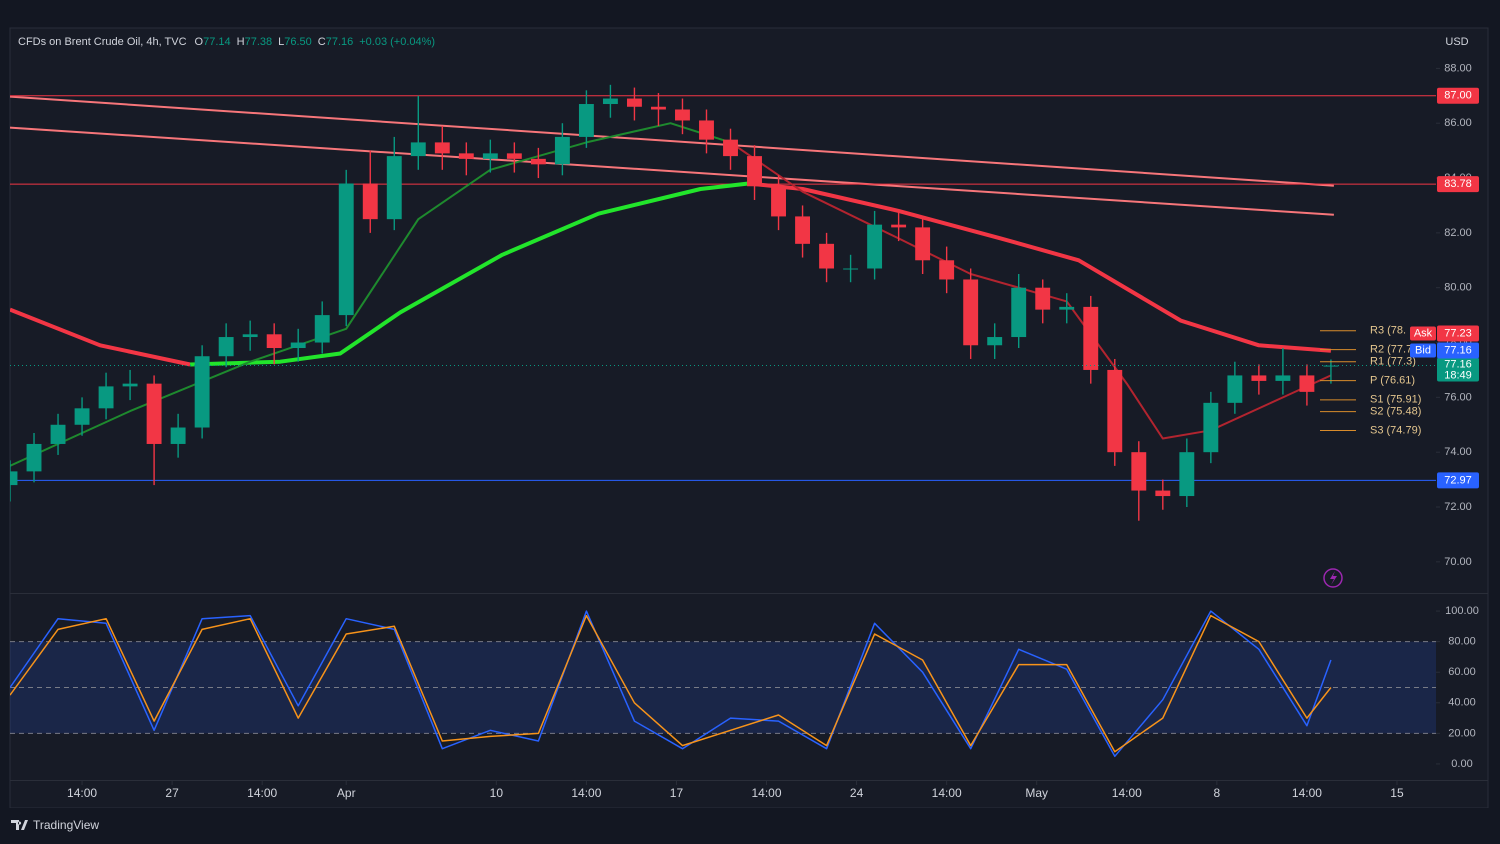 This screenshot has height=844, width=1500. I want to click on ohlc-value: 77.16, so click(340, 42).